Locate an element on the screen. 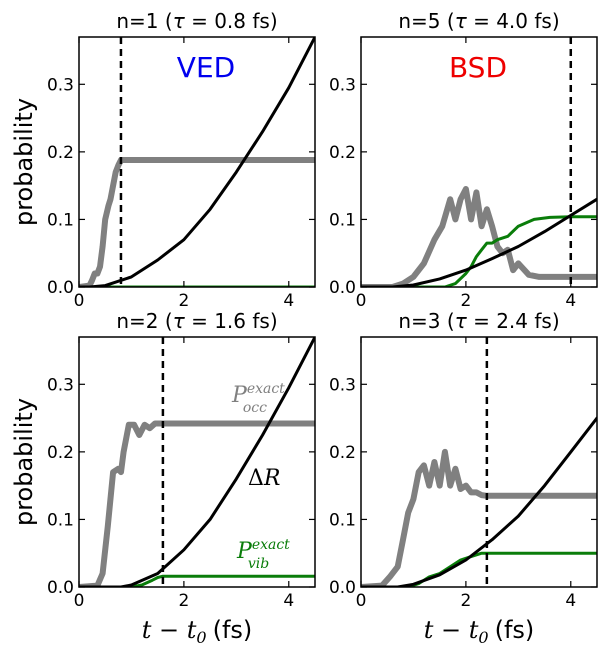 This screenshot has width=599, height=646. y-axis-label-top: probability is located at coordinates (24, 162).